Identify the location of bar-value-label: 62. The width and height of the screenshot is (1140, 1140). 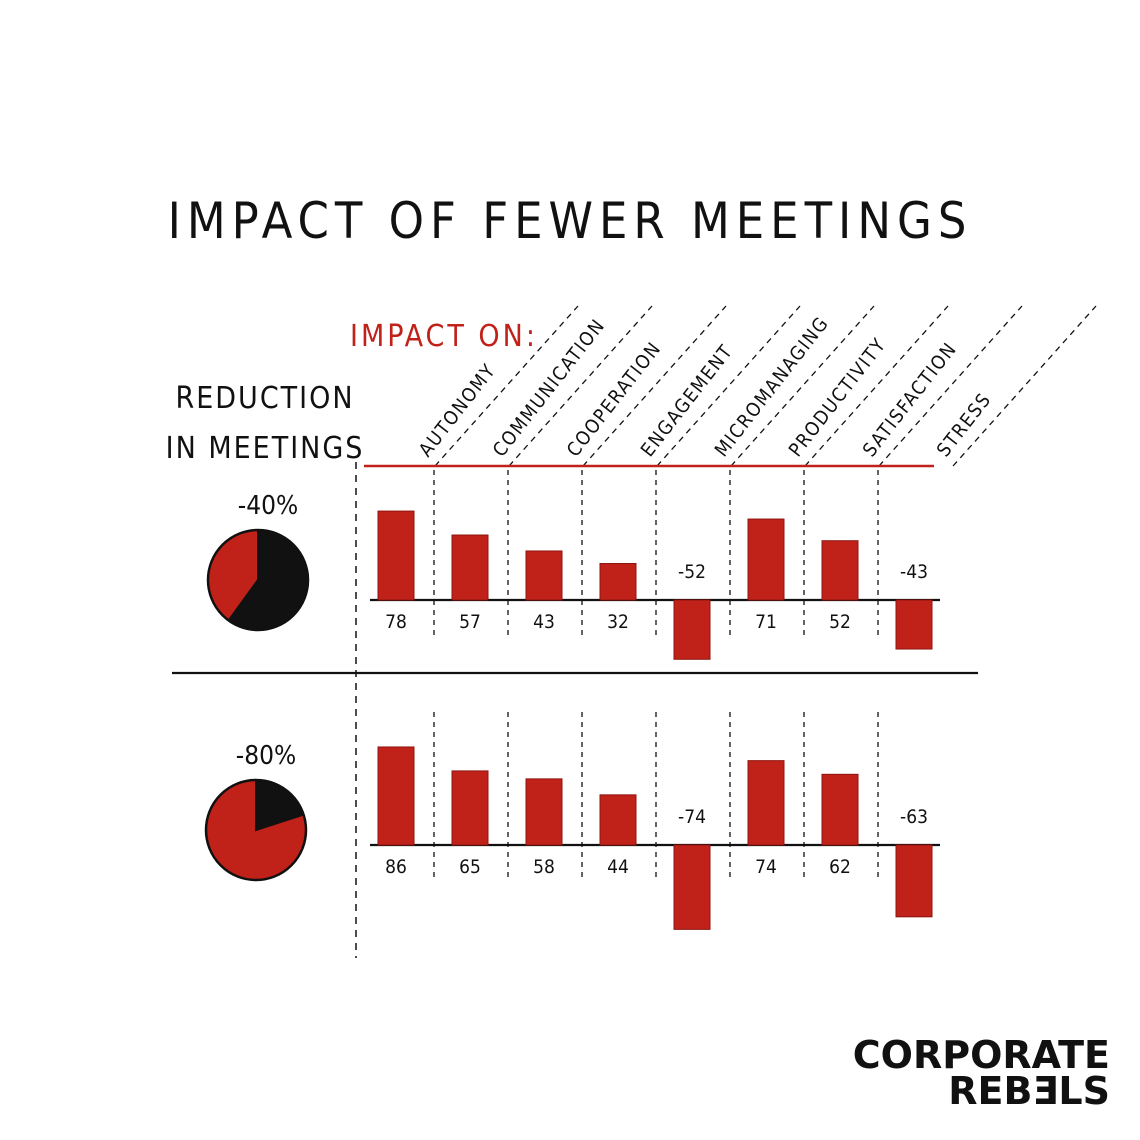
(840, 867).